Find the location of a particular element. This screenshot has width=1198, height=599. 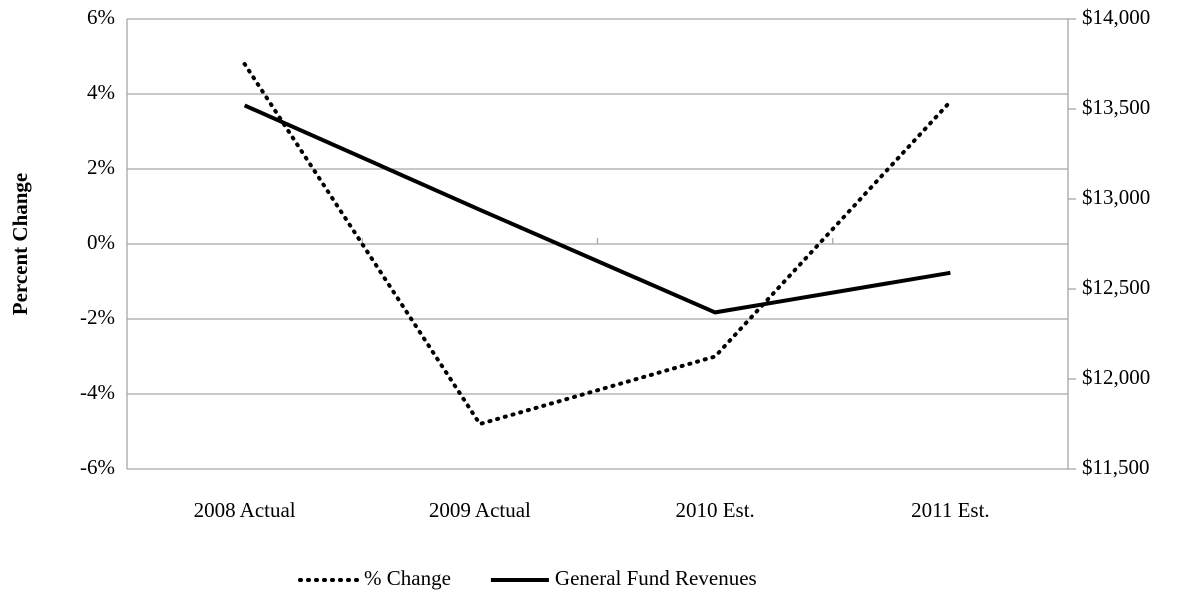

y-tick-label: 0% is located at coordinates (101, 242).